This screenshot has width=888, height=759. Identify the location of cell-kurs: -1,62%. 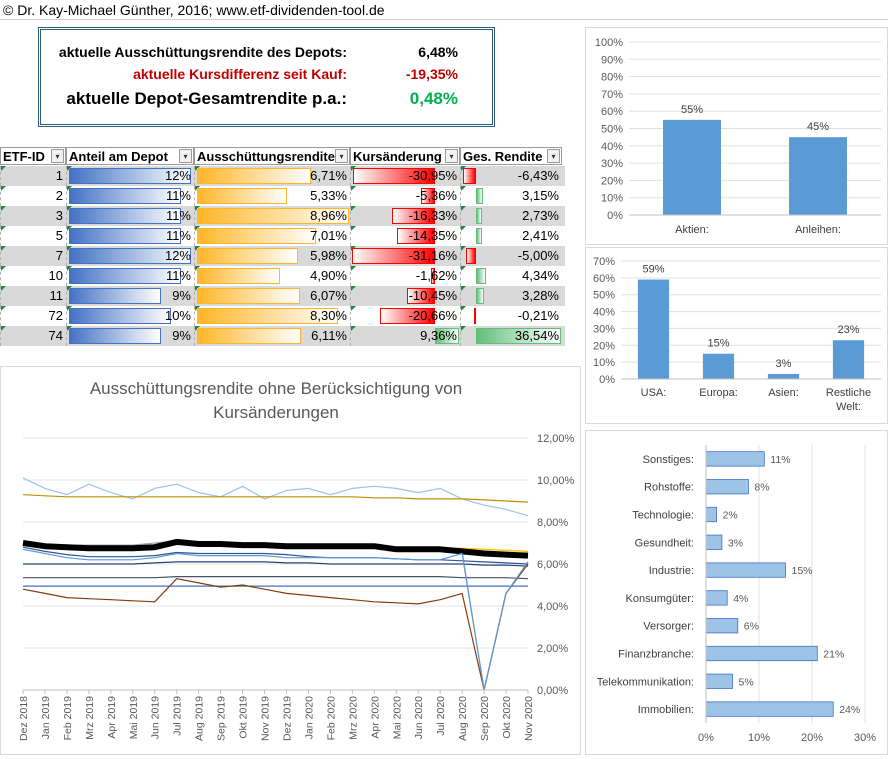
(405, 276).